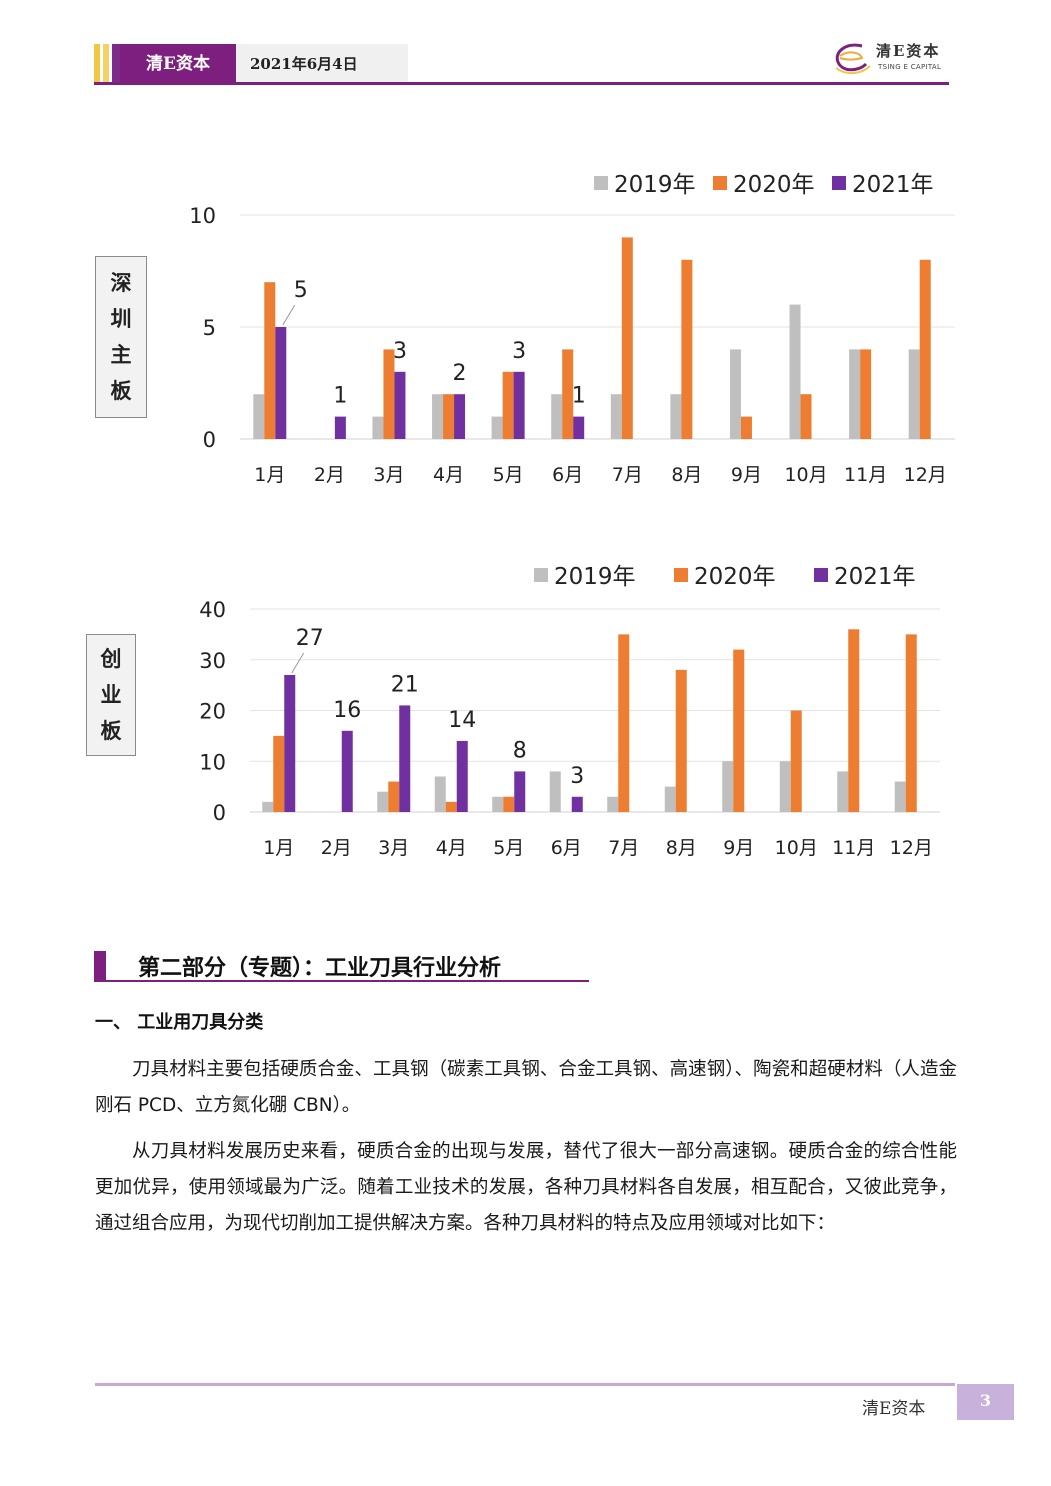 The height and width of the screenshot is (1486, 1051). I want to click on header-date: 2021年6月4日, so click(322, 64).